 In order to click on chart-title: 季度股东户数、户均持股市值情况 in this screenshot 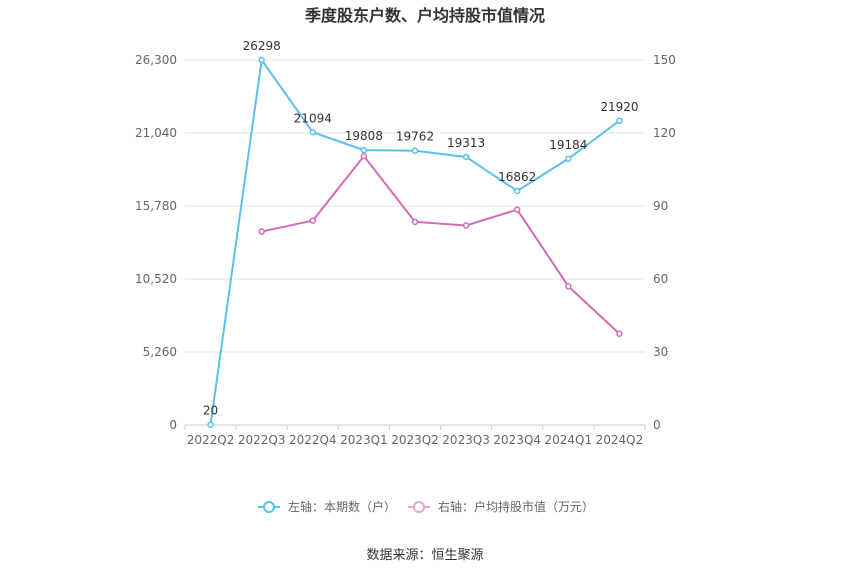, I will do `click(424, 15)`.